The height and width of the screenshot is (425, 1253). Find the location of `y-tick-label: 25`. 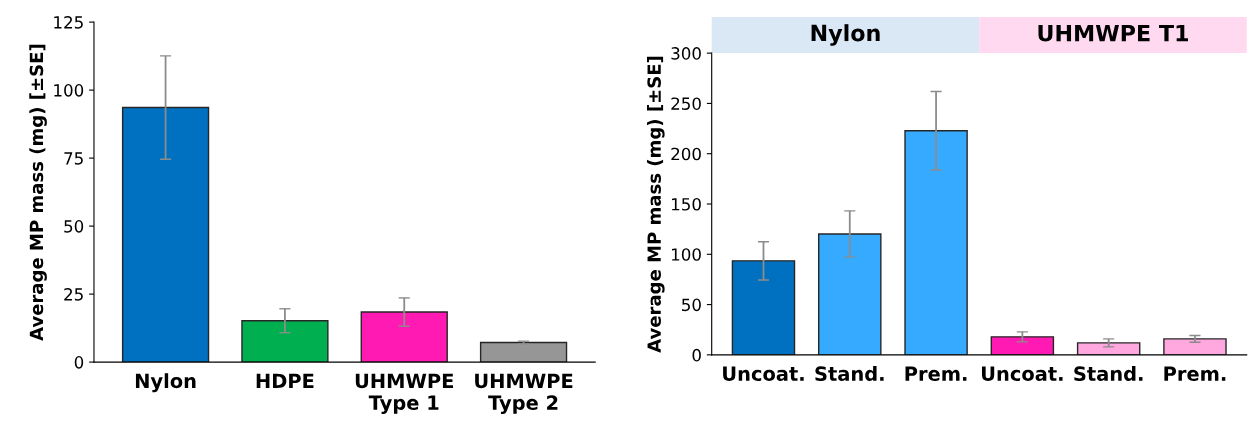

y-tick-label: 25 is located at coordinates (73, 294).